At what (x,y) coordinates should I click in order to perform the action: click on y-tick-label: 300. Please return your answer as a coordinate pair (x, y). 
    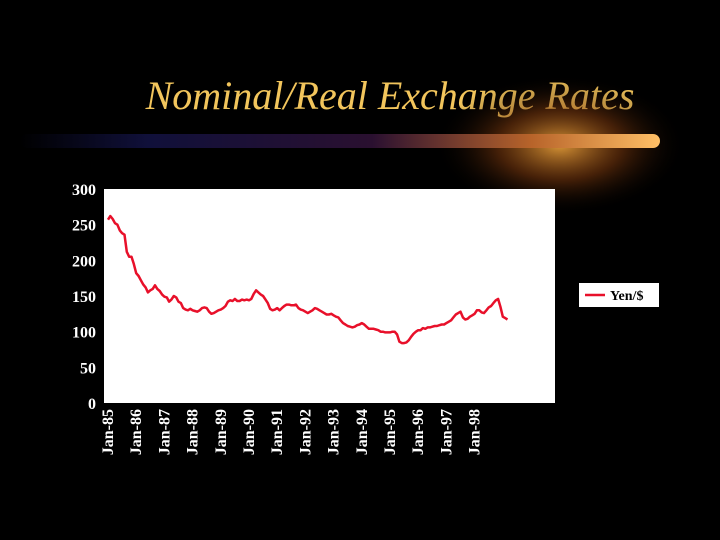
    Looking at the image, I should click on (84, 190).